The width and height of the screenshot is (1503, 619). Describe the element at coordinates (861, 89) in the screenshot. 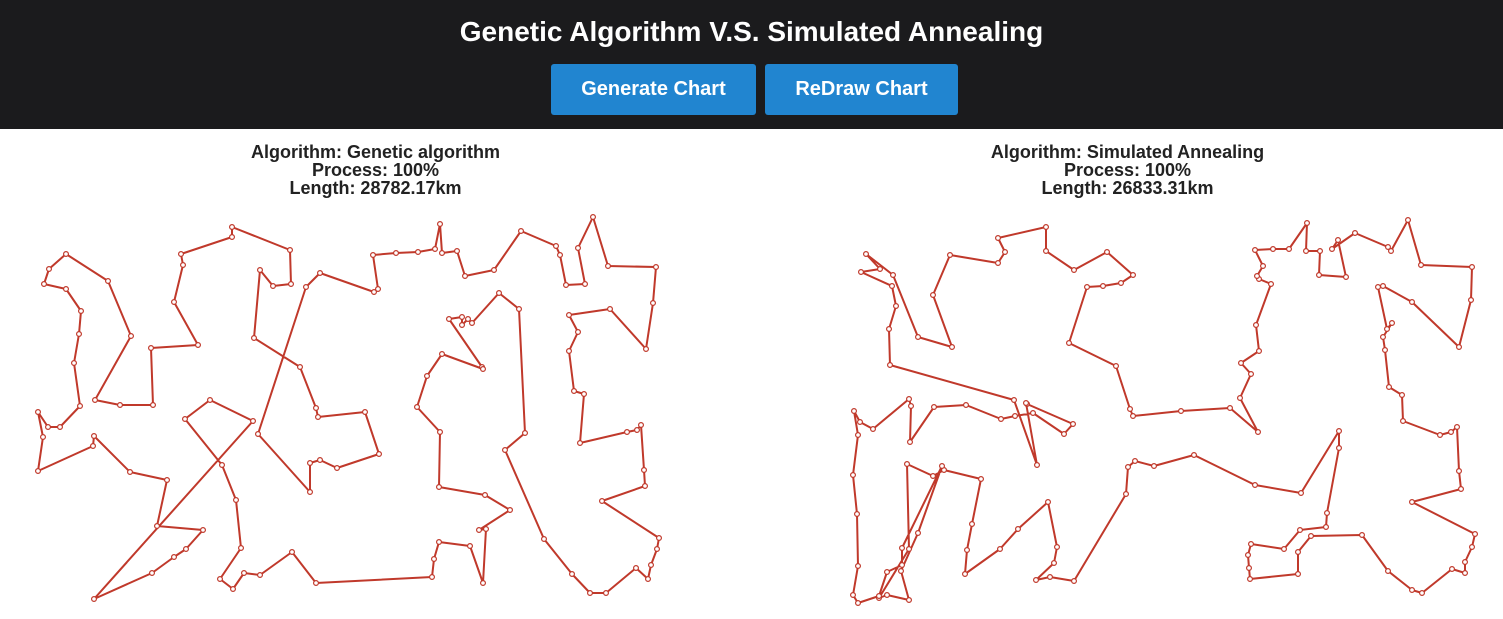

I see `redraw-chart-button: ReDraw Chart` at that location.